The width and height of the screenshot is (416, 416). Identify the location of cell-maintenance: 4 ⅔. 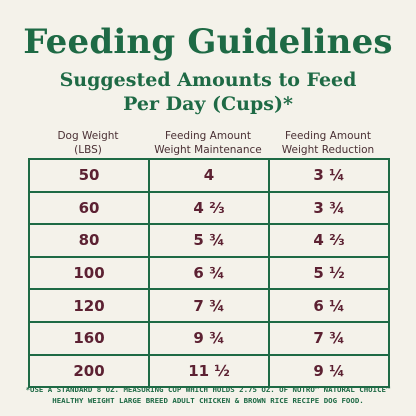
(209, 208).